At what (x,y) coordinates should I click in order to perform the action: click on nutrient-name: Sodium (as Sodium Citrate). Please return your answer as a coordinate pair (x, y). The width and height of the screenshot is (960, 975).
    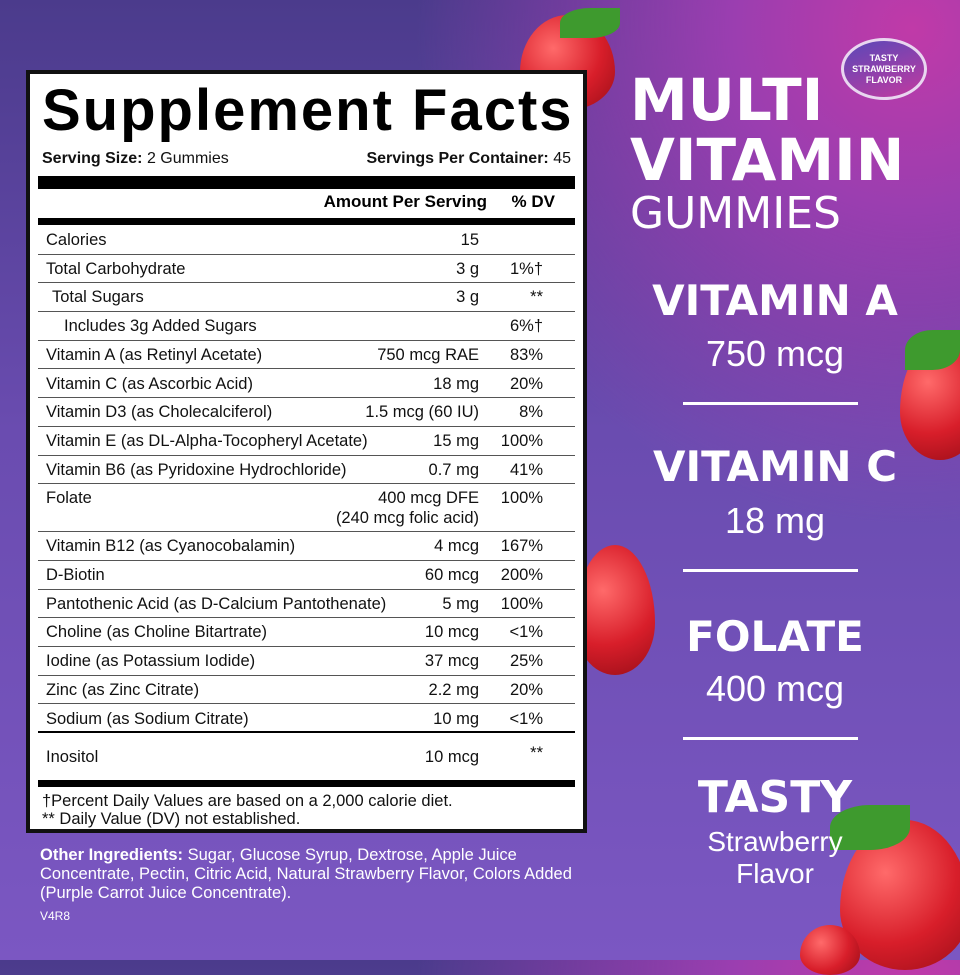
    Looking at the image, I should click on (147, 718).